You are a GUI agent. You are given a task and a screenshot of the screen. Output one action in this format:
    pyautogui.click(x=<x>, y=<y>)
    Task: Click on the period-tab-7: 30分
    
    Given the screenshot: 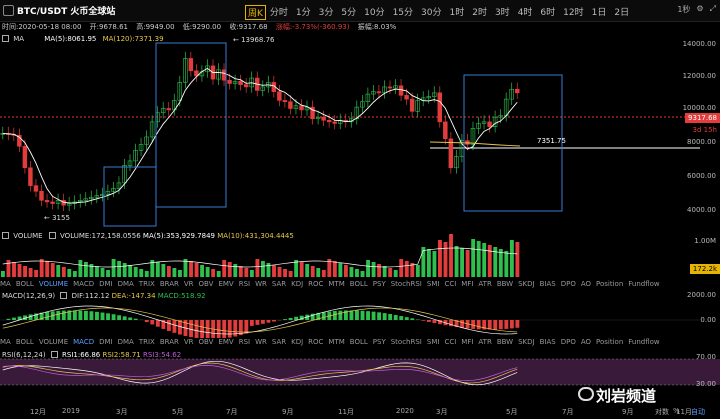 What is the action you would take?
    pyautogui.click(x=431, y=13)
    